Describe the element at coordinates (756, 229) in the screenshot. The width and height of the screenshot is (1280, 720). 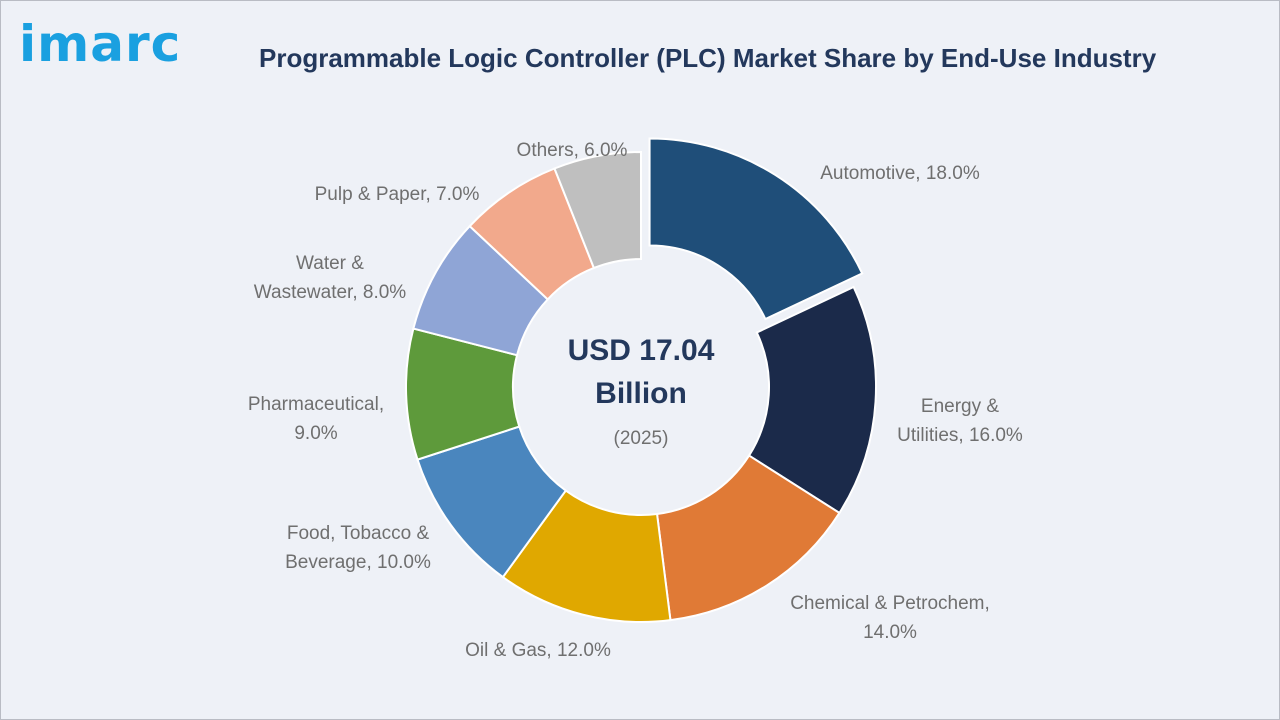
I see `slice-automotive` at that location.